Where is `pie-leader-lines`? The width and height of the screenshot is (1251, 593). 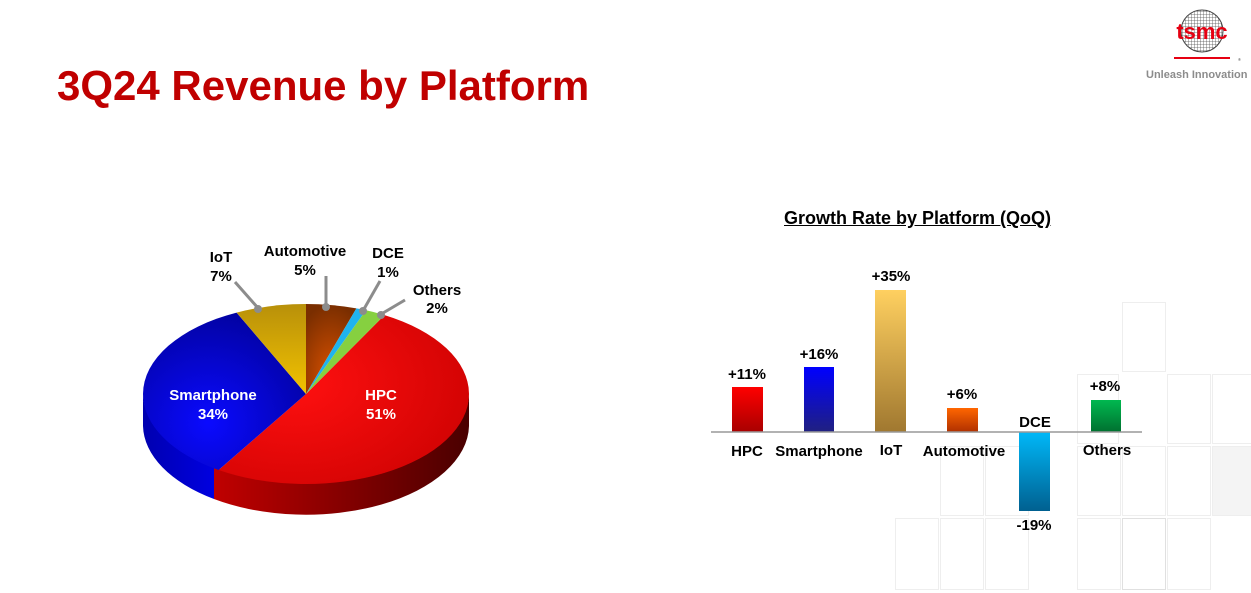 pie-leader-lines is located at coordinates (319, 297).